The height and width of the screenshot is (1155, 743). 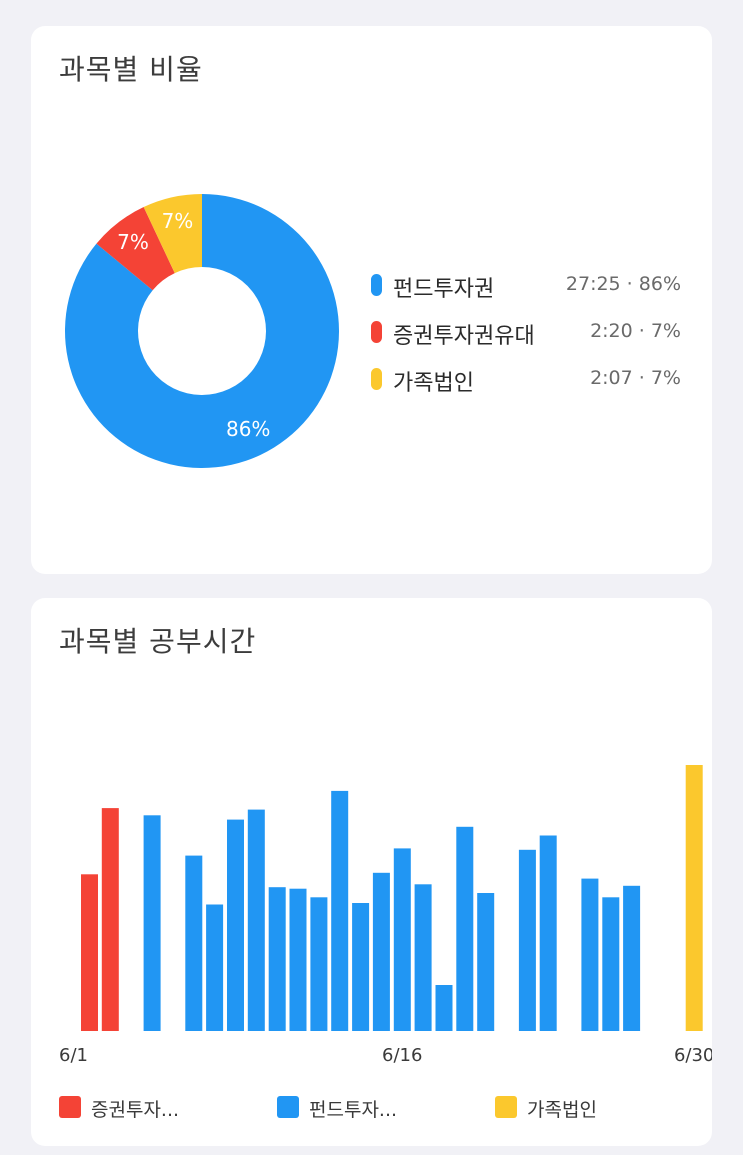 I want to click on slice-label: 86%, so click(x=248, y=429).